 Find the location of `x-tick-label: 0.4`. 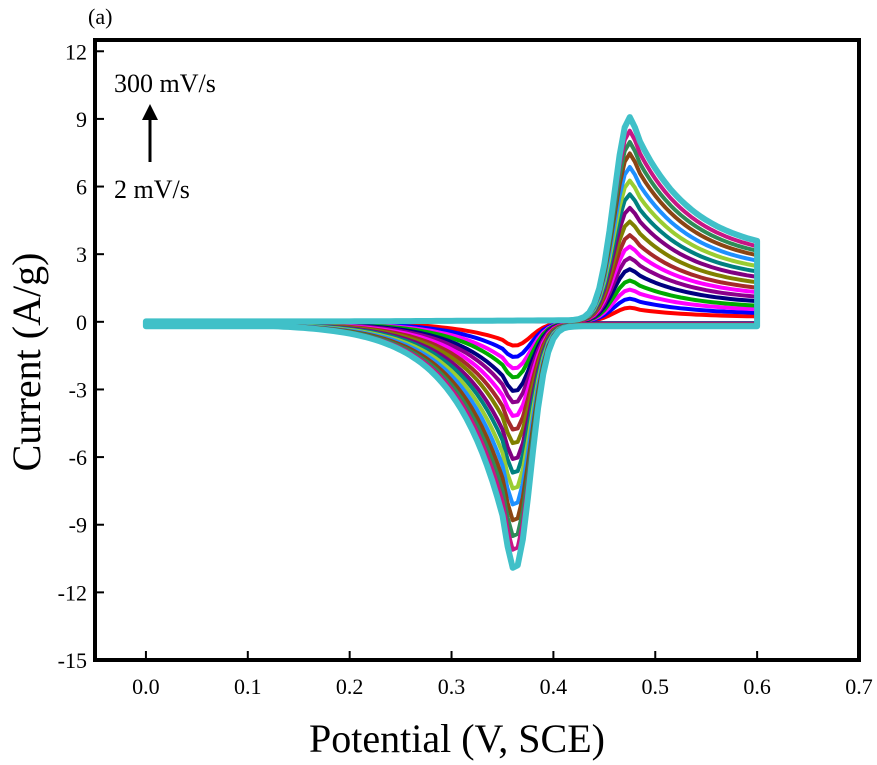

x-tick-label: 0.4 is located at coordinates (554, 686).